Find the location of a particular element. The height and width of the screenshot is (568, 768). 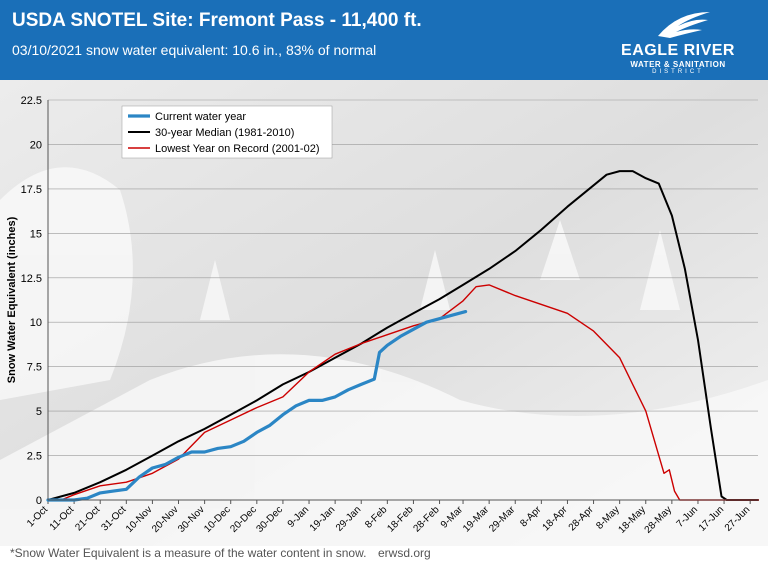

logo-text-line1: EAGLE RIVER is located at coordinates (678, 50).